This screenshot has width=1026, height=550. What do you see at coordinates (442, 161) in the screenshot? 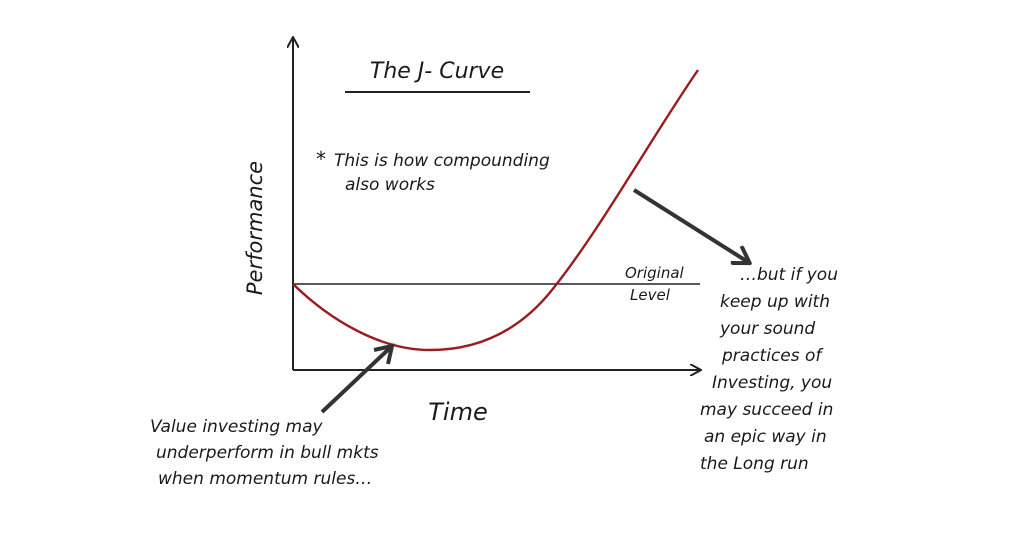
I see `note-line: This is how compounding` at bounding box center [442, 161].